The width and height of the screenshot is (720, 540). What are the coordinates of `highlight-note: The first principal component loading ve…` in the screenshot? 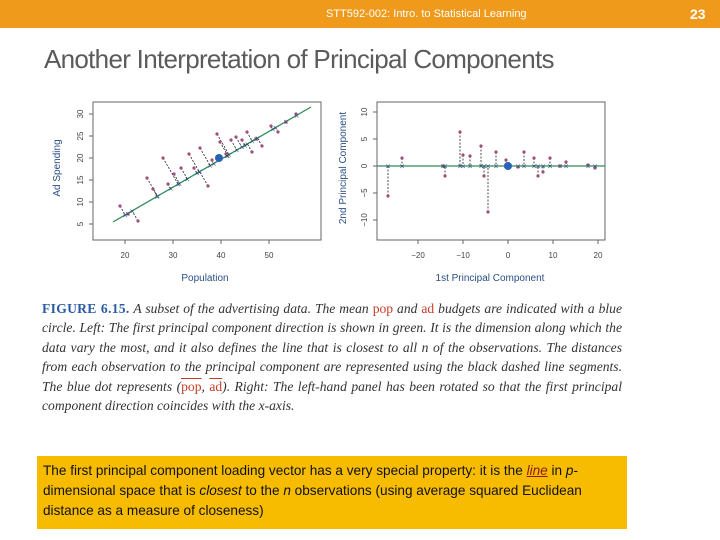 It's located at (332, 492).